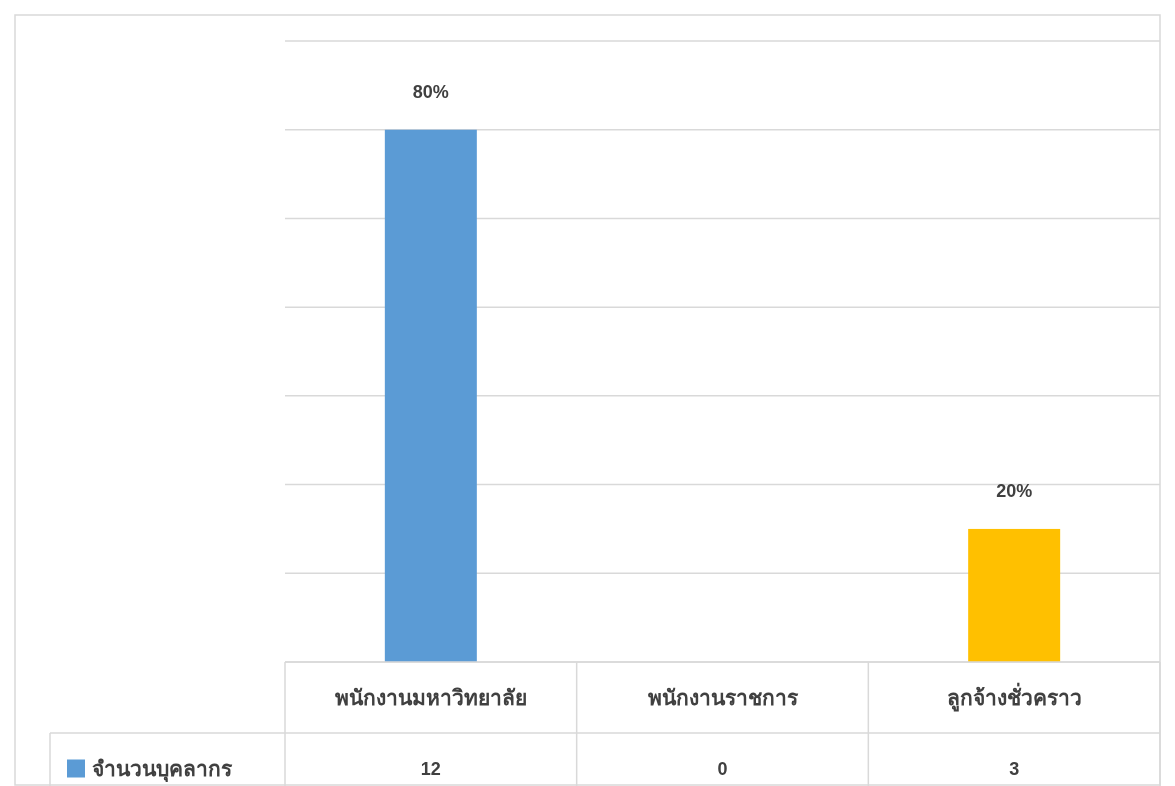 The height and width of the screenshot is (786, 1175). What do you see at coordinates (1014, 490) in the screenshot?
I see `annotation: 20%` at bounding box center [1014, 490].